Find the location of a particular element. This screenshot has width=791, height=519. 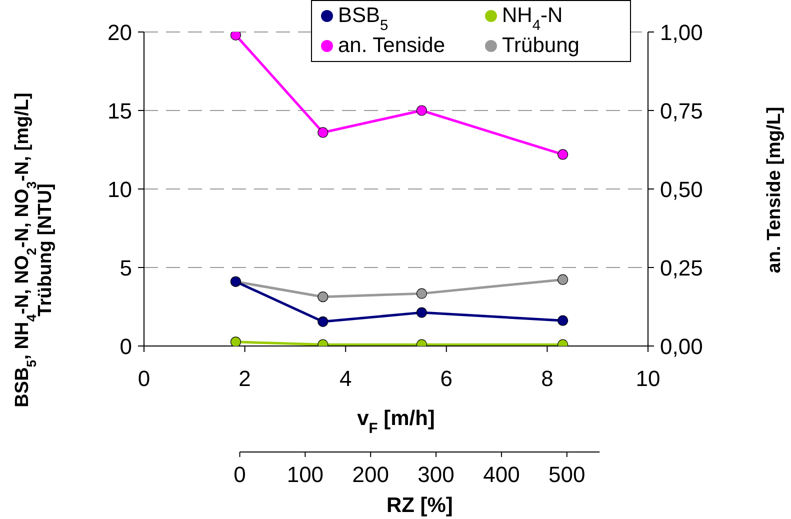

legend-label: BSB$_{5}$ is located at coordinates (363, 19).